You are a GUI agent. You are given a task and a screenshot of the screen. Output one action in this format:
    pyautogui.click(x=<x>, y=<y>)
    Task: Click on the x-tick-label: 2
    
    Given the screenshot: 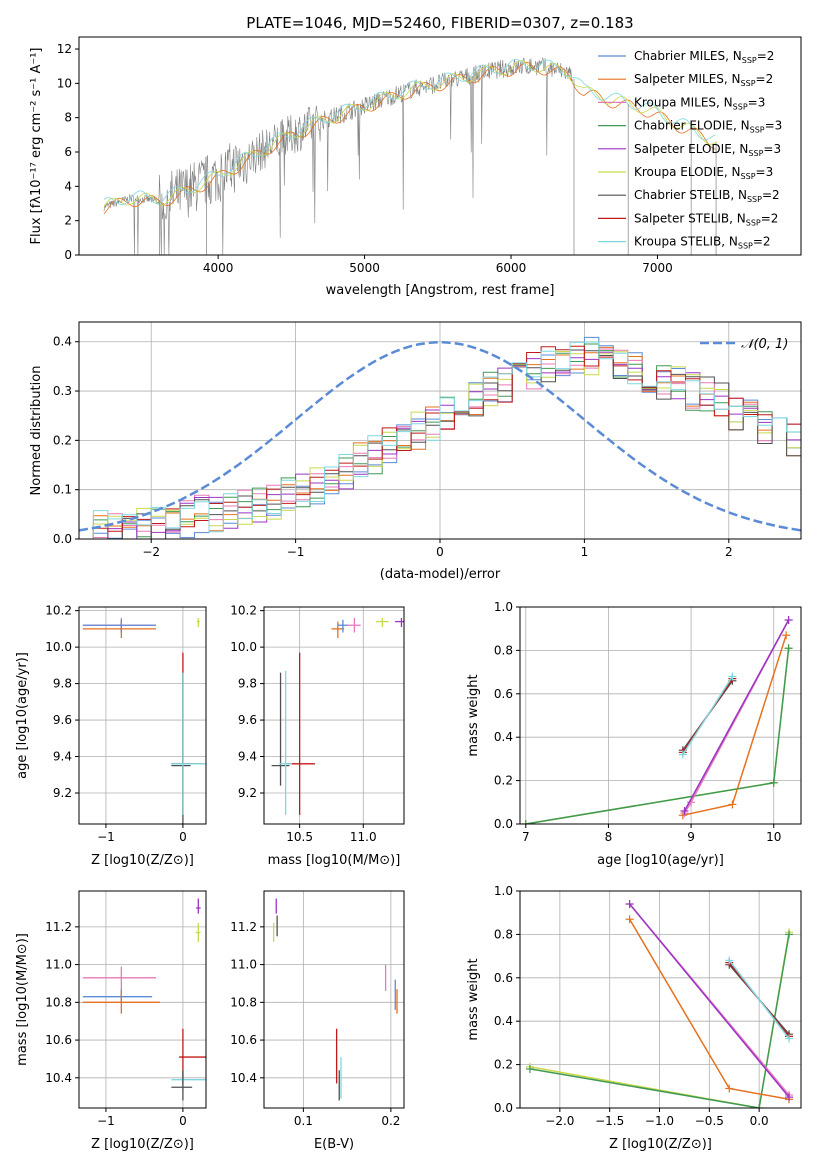 What is the action you would take?
    pyautogui.click(x=729, y=552)
    